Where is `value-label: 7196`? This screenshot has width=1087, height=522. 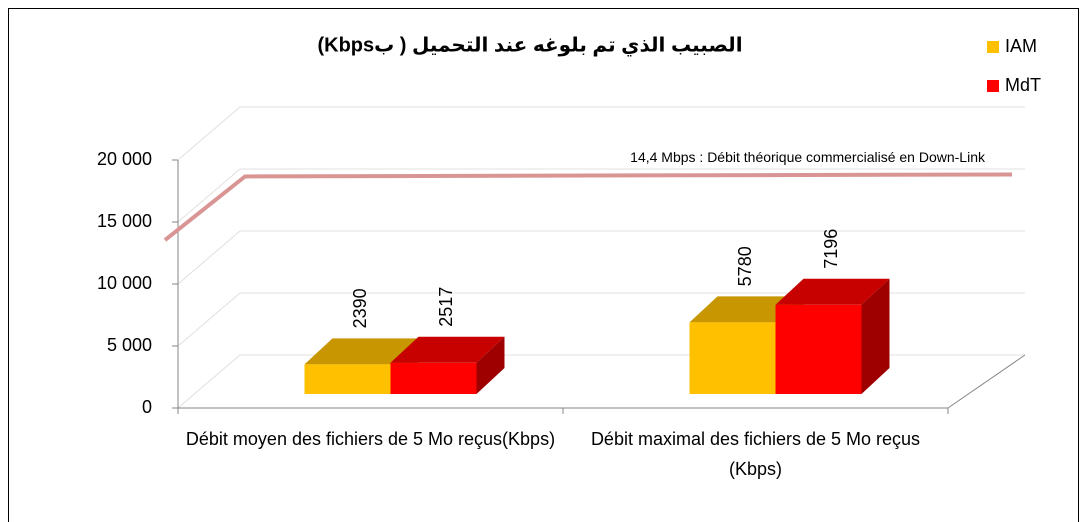 value-label: 7196 is located at coordinates (831, 249).